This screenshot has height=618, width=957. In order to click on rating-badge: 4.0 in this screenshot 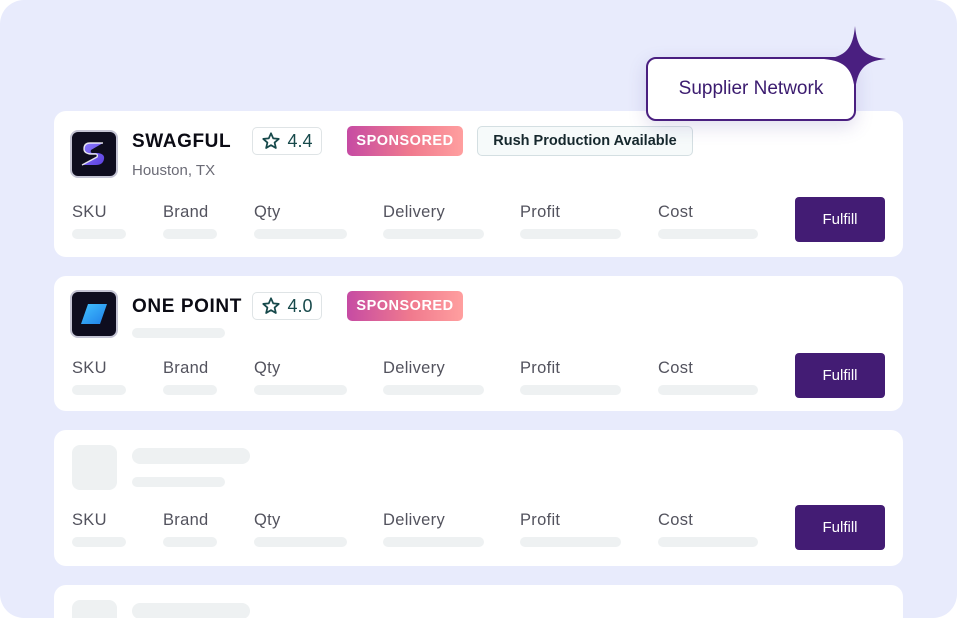, I will do `click(287, 306)`.